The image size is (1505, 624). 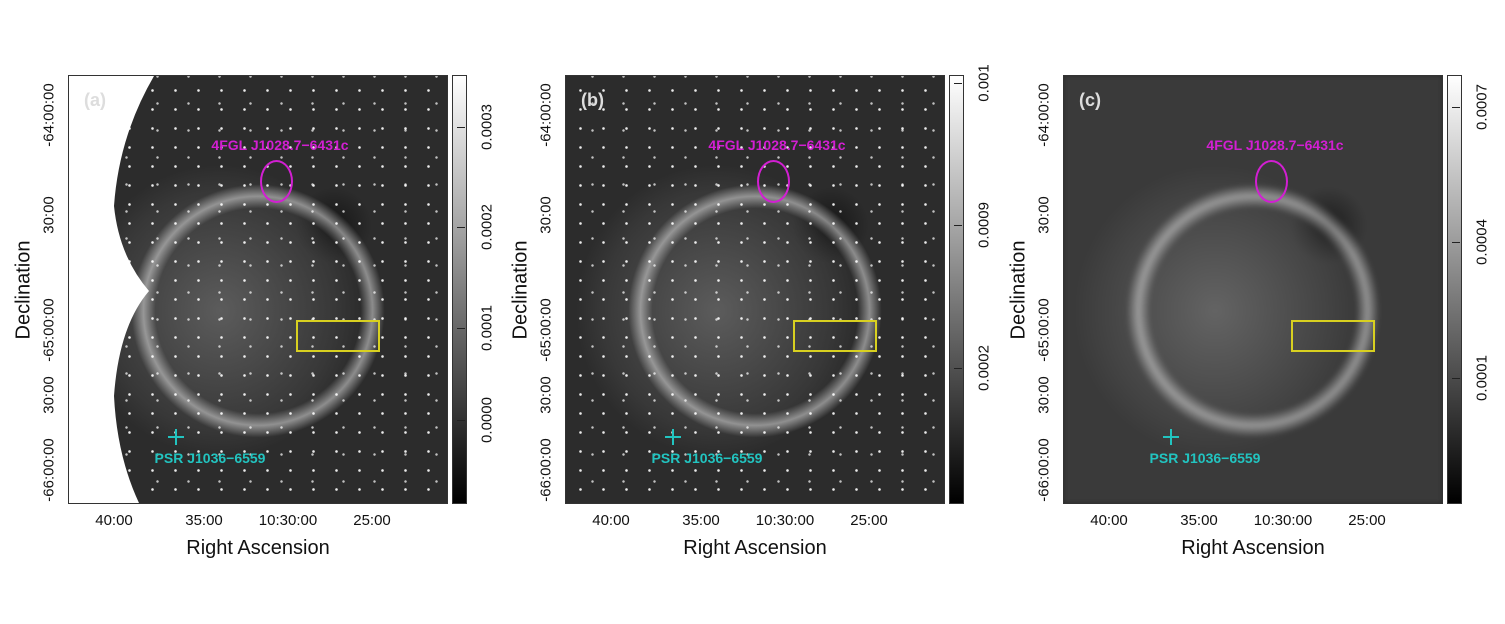 What do you see at coordinates (95, 100) in the screenshot?
I see `panel-label: (a)` at bounding box center [95, 100].